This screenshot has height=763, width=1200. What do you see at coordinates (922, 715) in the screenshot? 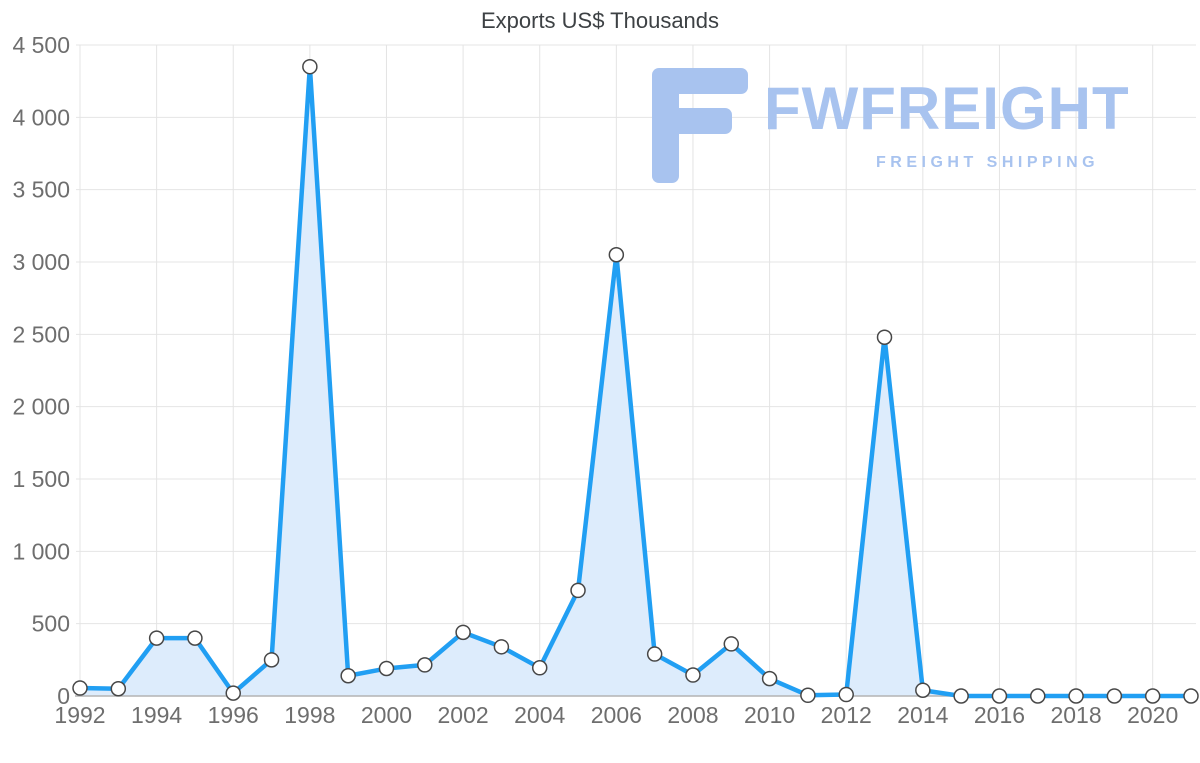
I see `x-tick-label: 2014` at bounding box center [922, 715].